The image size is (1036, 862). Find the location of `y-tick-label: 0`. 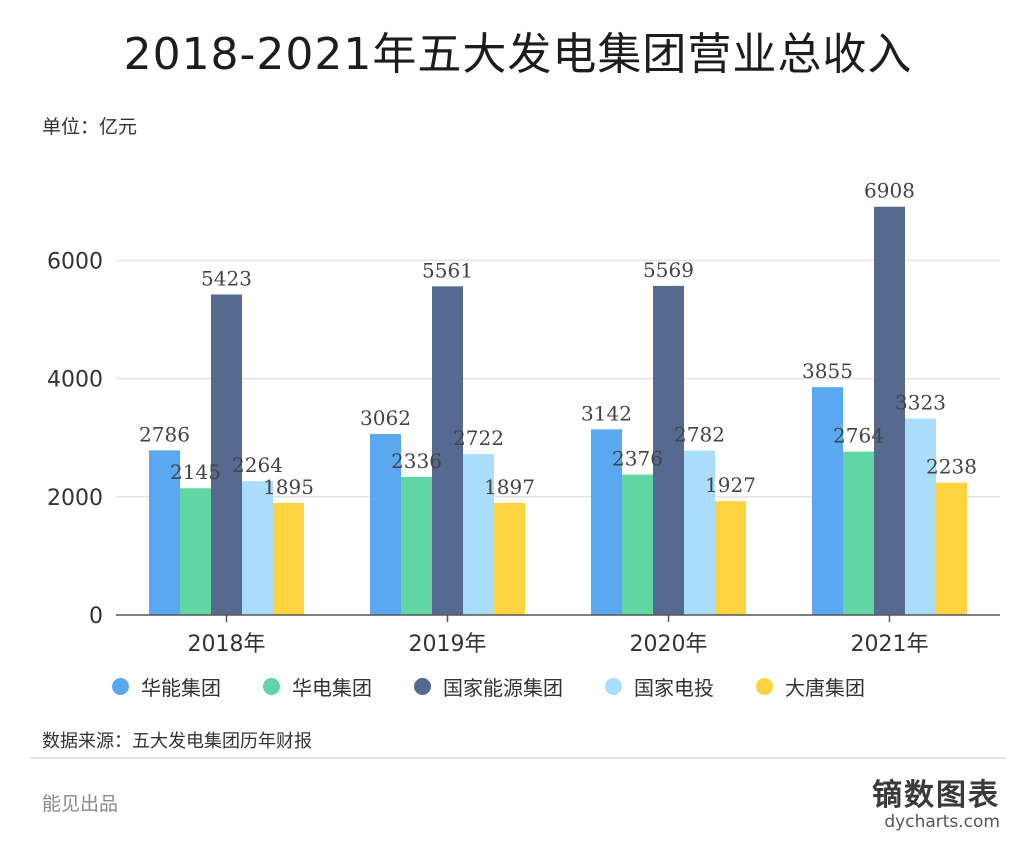

y-tick-label: 0 is located at coordinates (96, 616).